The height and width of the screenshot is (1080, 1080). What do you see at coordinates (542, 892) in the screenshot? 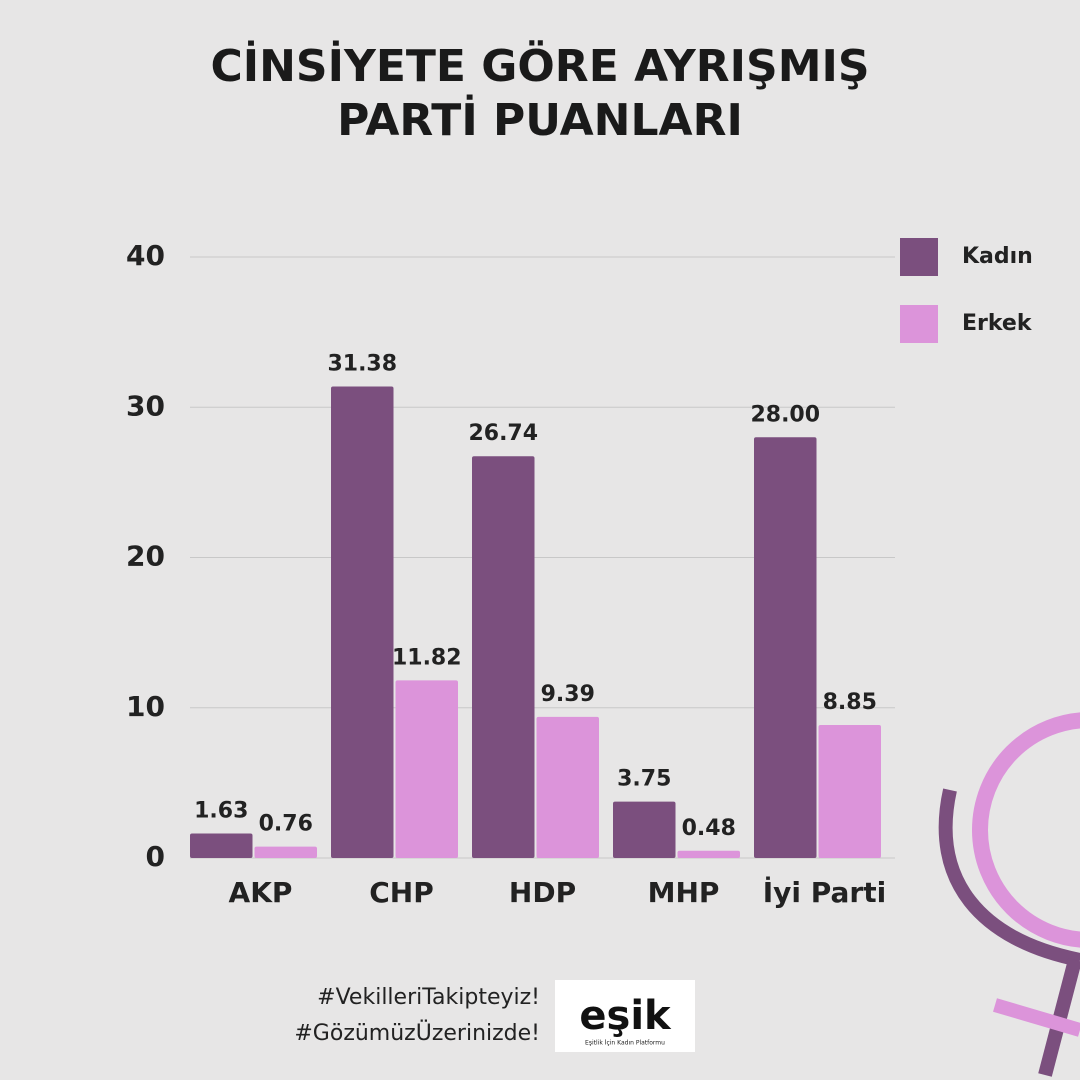
I see `x-tick-label: HDP` at bounding box center [542, 892].